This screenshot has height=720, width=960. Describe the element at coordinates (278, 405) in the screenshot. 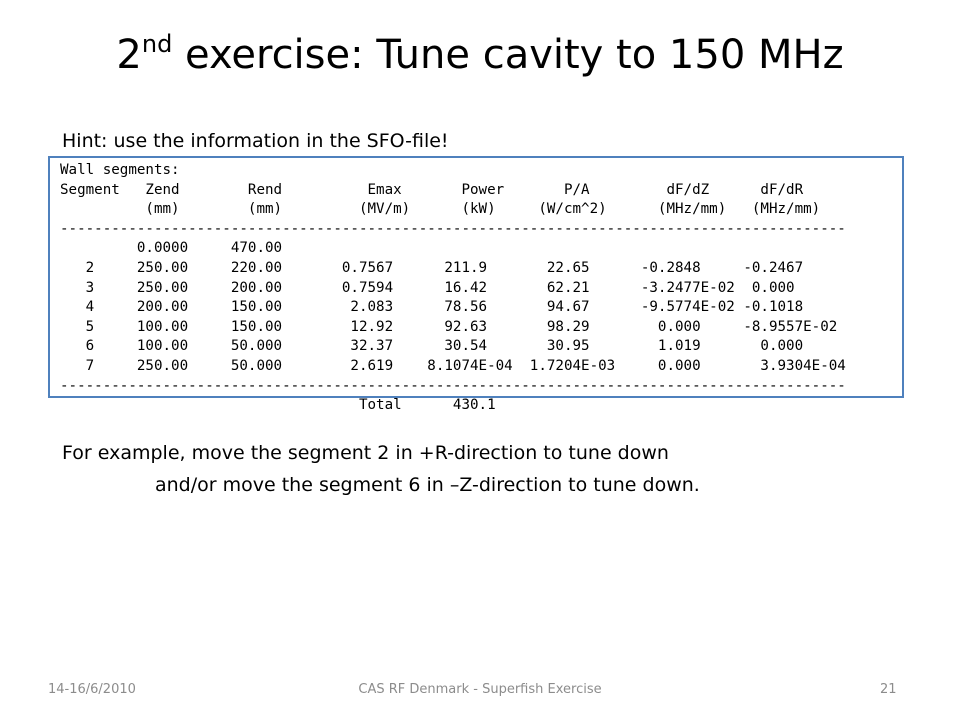

I see `output-line: Total 430.1` at that location.